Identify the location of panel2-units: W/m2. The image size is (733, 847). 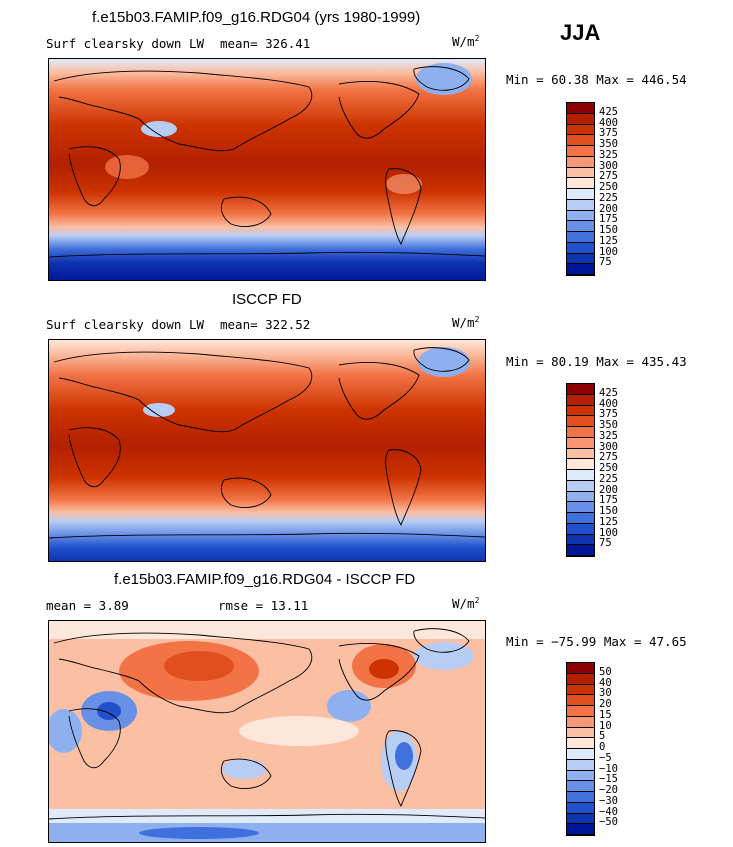
(466, 323).